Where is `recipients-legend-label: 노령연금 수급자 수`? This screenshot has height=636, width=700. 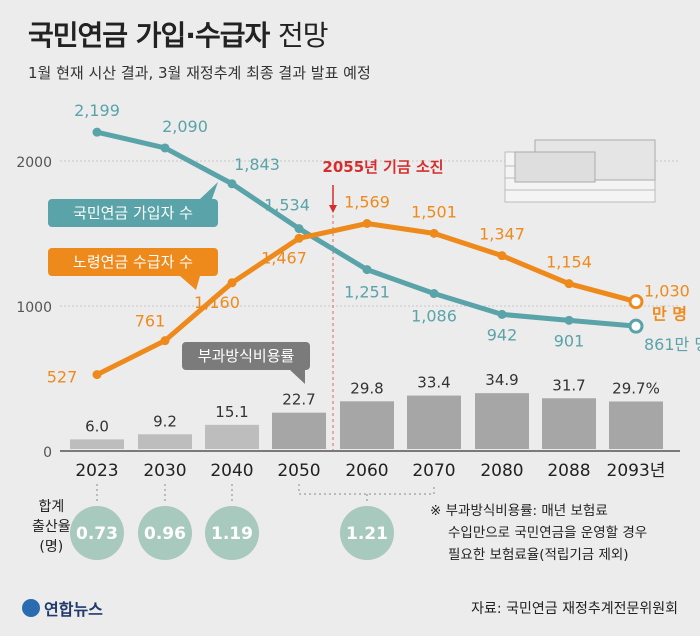 recipients-legend-label: 노령연금 수급자 수 is located at coordinates (133, 262).